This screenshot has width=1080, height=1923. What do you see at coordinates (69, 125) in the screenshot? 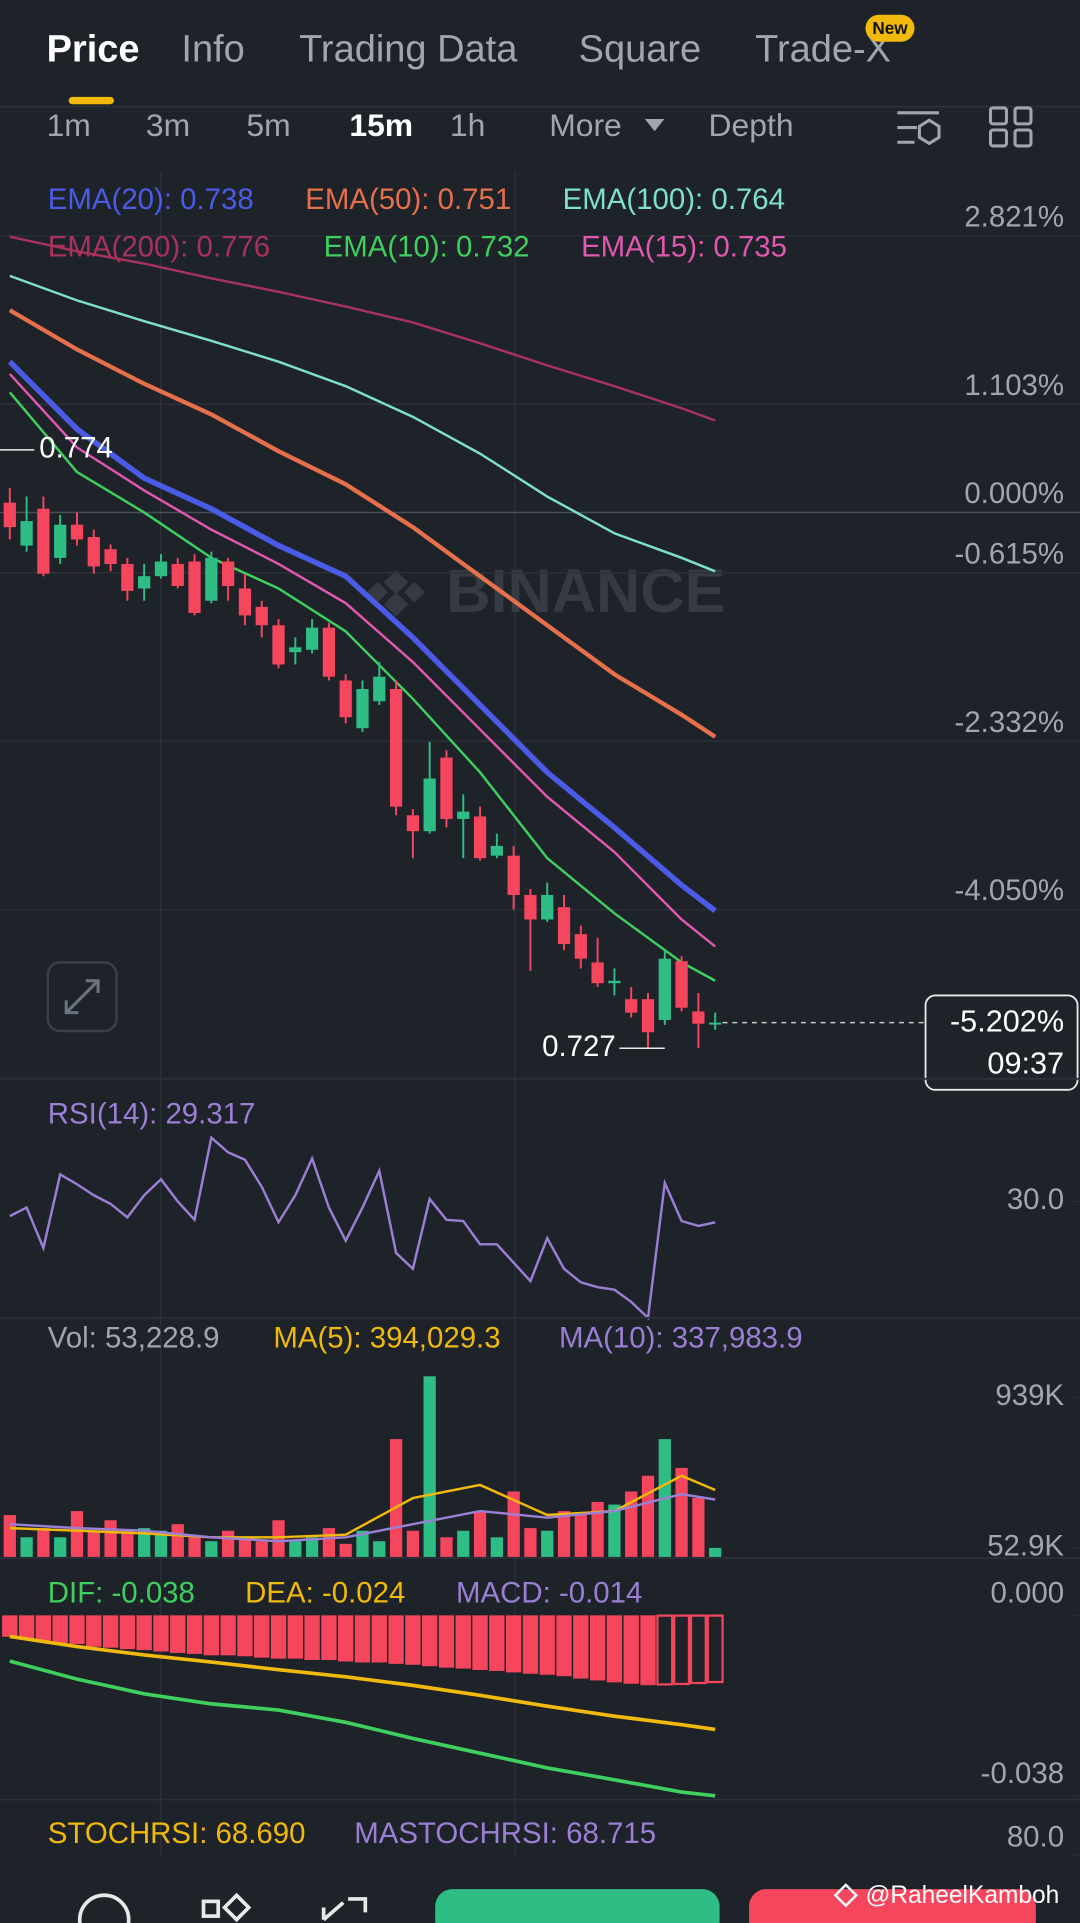
I see `timeframe: 1m` at bounding box center [69, 125].